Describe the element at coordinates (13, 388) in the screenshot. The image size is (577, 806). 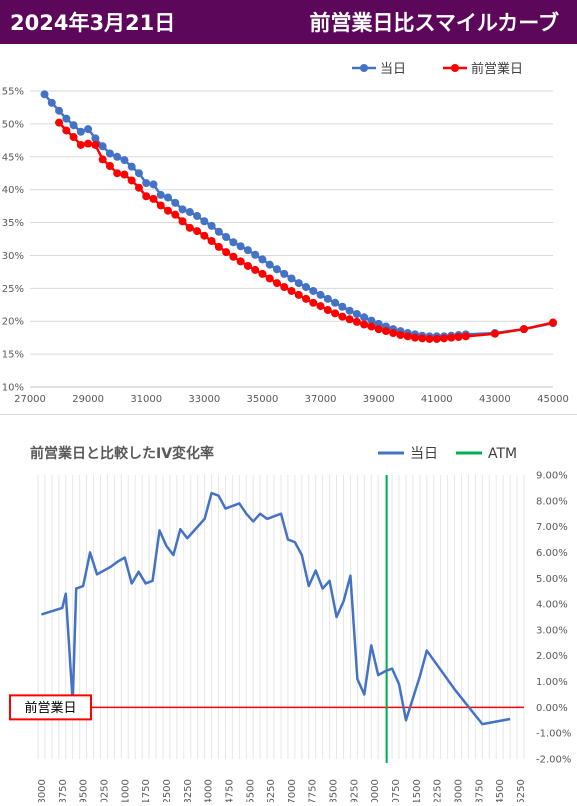
I see `y-tick-label: 10%` at that location.